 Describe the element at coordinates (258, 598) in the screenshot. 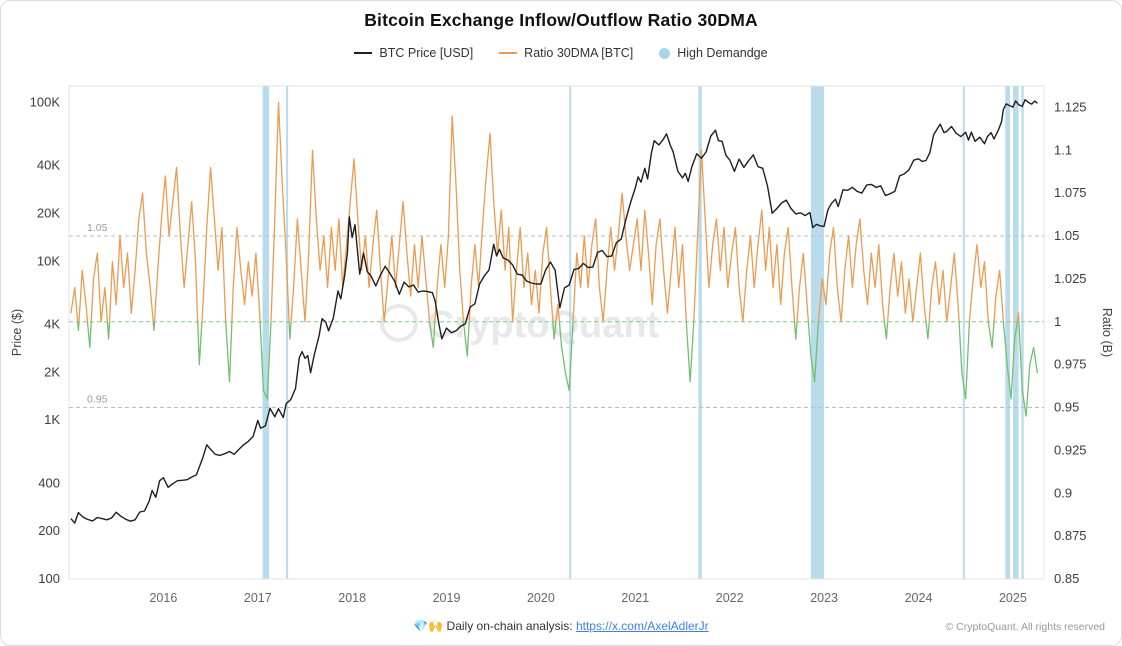

I see `x-tick-label: 2017` at that location.